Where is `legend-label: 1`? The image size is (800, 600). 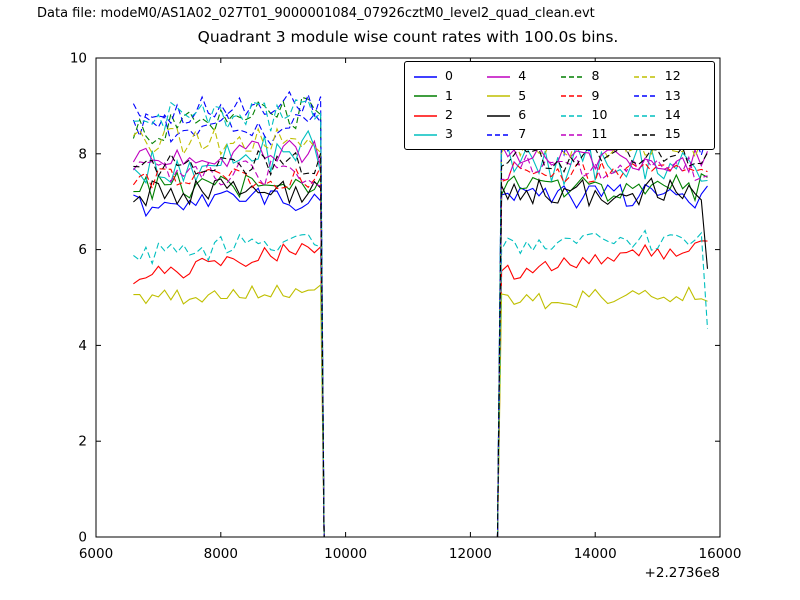 legend-label: 1 is located at coordinates (449, 95).